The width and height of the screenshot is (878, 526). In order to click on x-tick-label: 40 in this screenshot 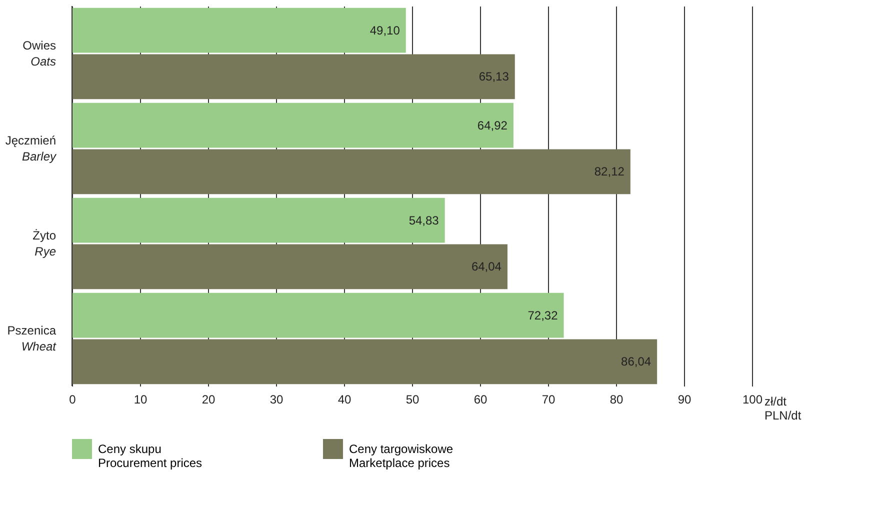, I will do `click(345, 399)`.